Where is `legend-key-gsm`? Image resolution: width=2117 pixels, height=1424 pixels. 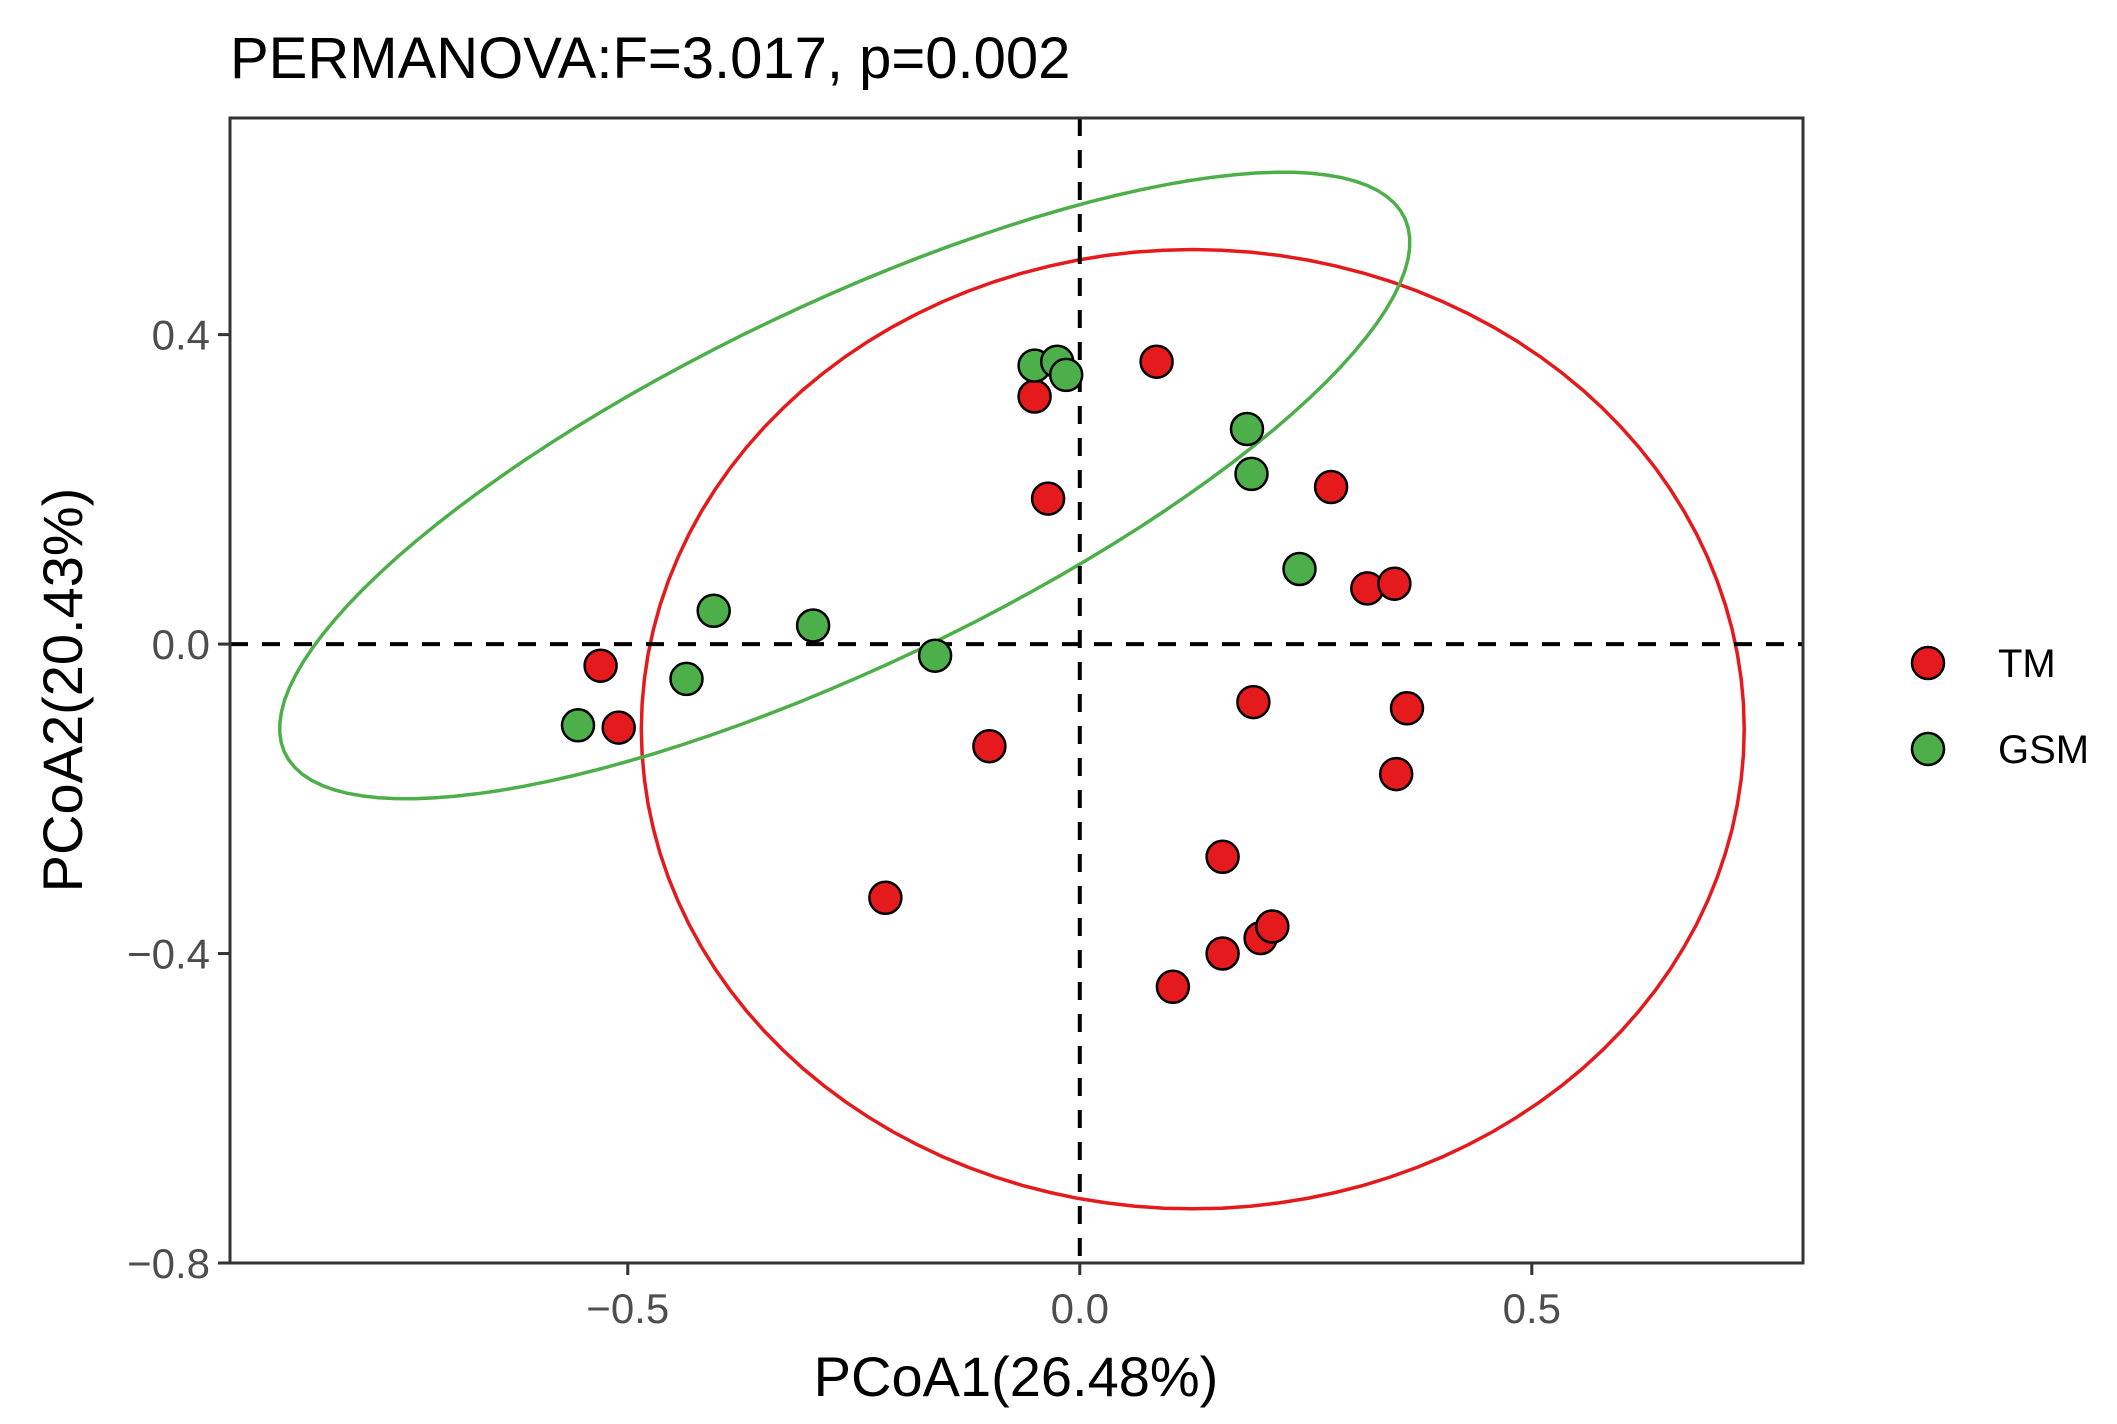
legend-key-gsm is located at coordinates (1928, 749).